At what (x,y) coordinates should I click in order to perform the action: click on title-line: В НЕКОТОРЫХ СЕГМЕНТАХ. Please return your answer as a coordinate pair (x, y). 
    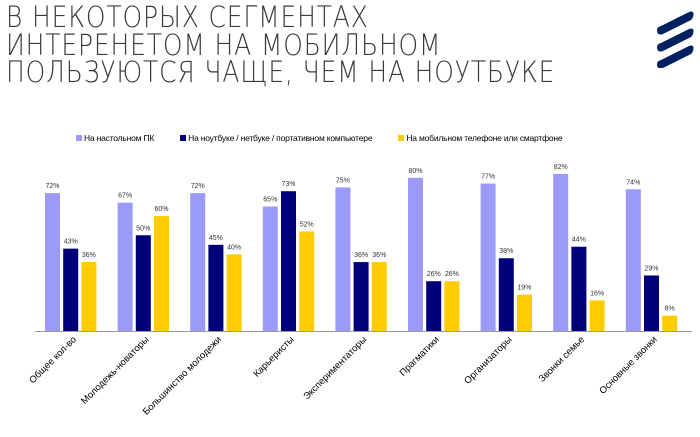
    Looking at the image, I should click on (187, 17).